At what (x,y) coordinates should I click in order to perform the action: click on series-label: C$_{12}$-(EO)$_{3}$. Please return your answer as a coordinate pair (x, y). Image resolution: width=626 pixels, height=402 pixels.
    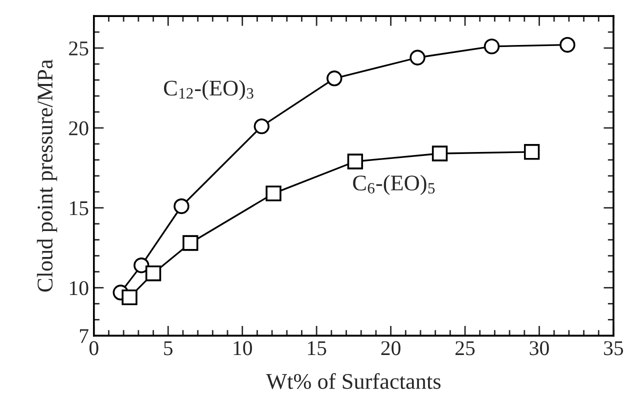
    Looking at the image, I should click on (209, 90).